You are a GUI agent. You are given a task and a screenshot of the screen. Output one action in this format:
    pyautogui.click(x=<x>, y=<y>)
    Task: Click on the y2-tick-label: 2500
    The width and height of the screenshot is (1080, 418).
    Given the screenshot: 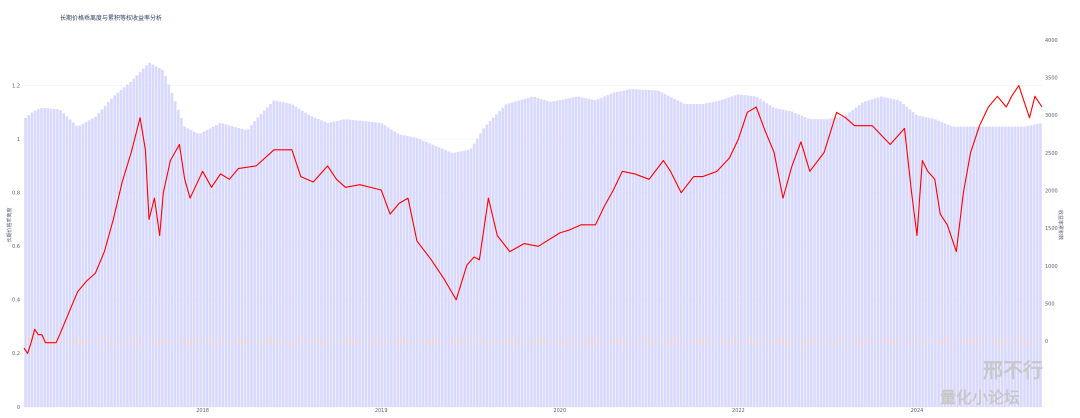 What is the action you would take?
    pyautogui.click(x=1051, y=154)
    